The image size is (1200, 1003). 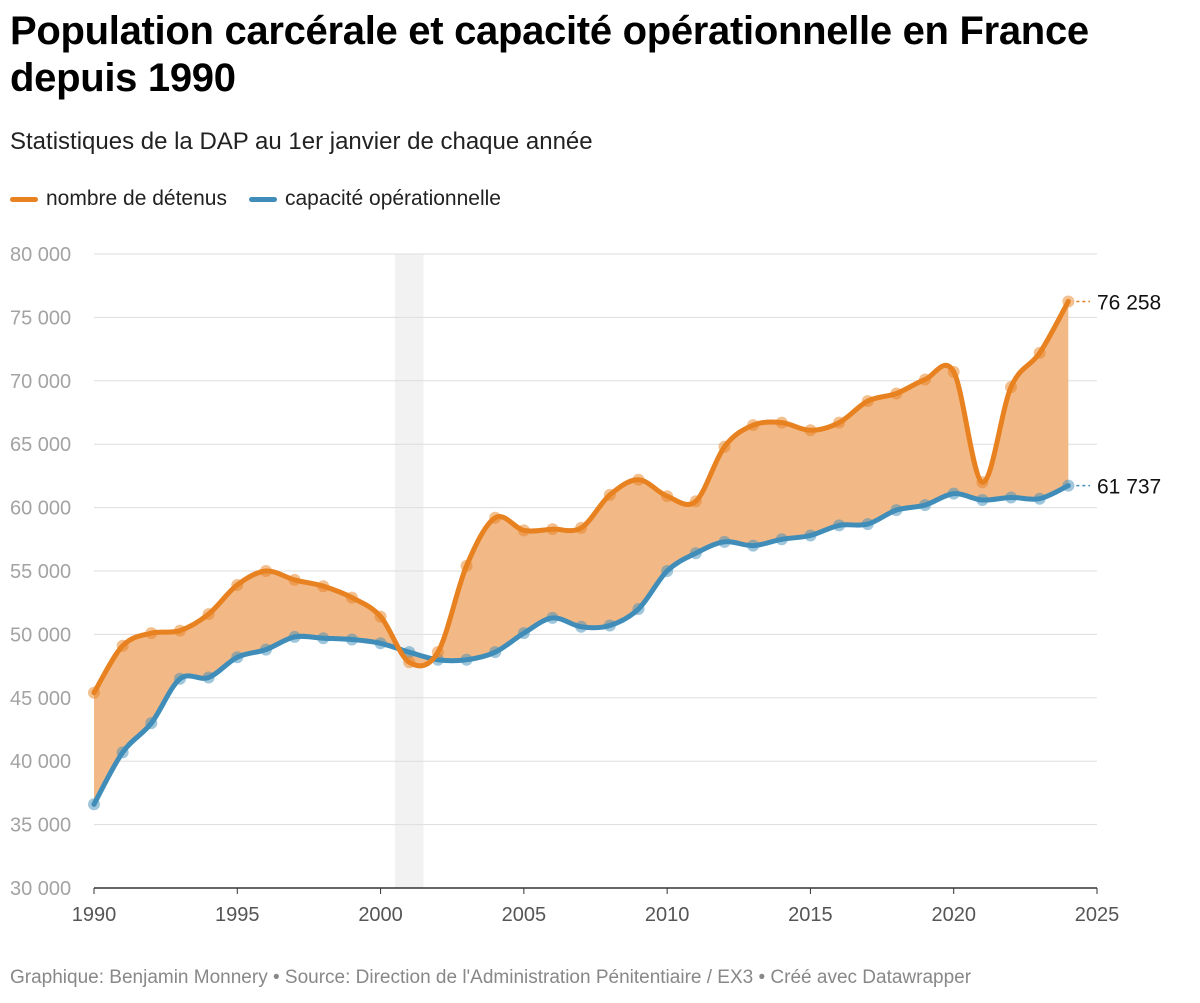 I want to click on y-tick-label: 50 000, so click(x=40, y=635).